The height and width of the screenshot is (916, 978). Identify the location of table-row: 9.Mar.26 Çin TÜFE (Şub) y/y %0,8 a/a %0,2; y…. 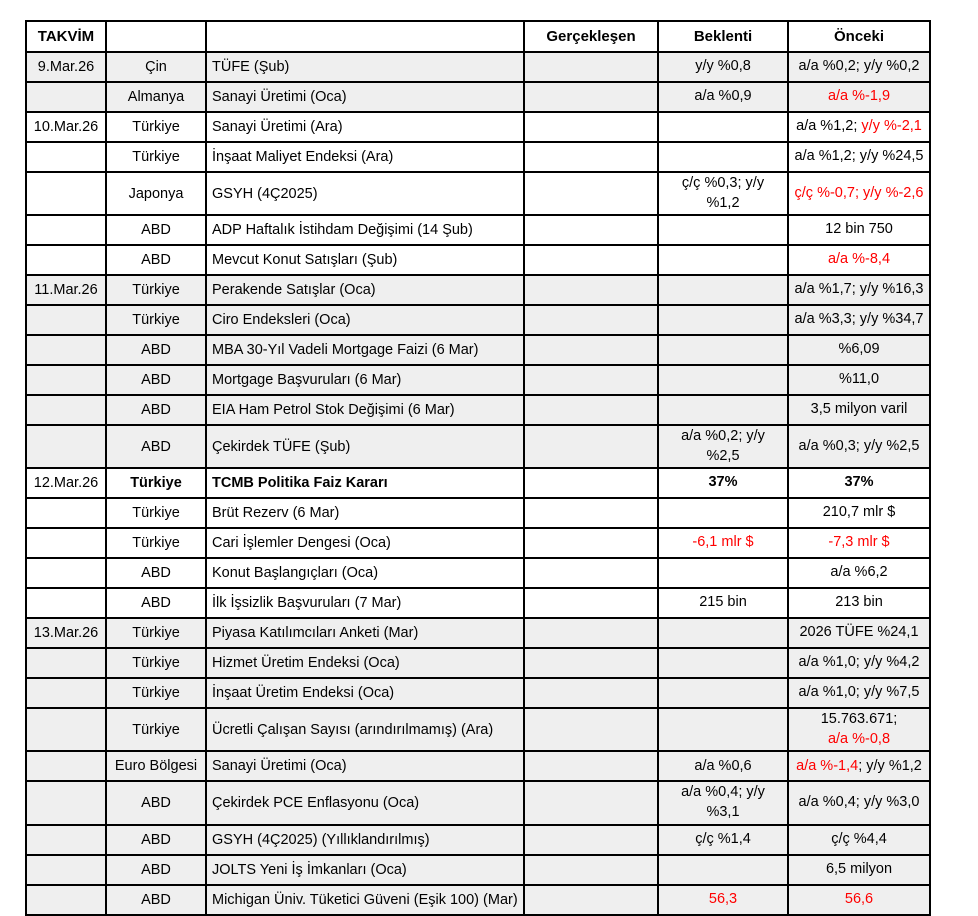
(478, 67).